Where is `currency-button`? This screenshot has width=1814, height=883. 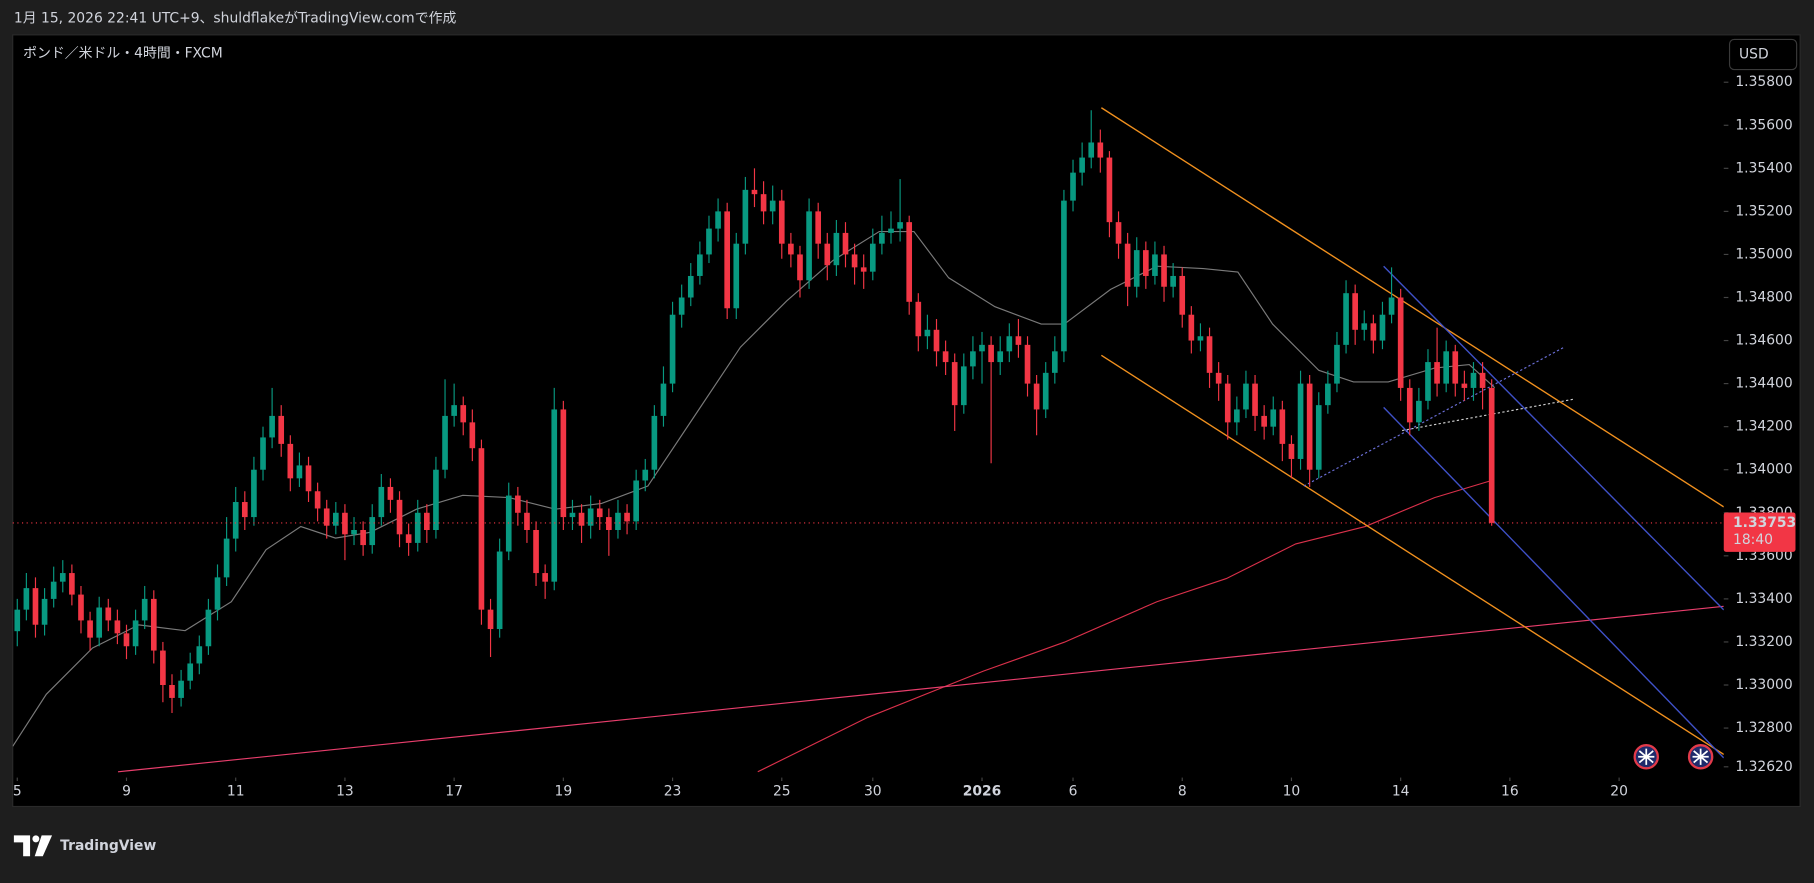
currency-button is located at coordinates (1763, 54).